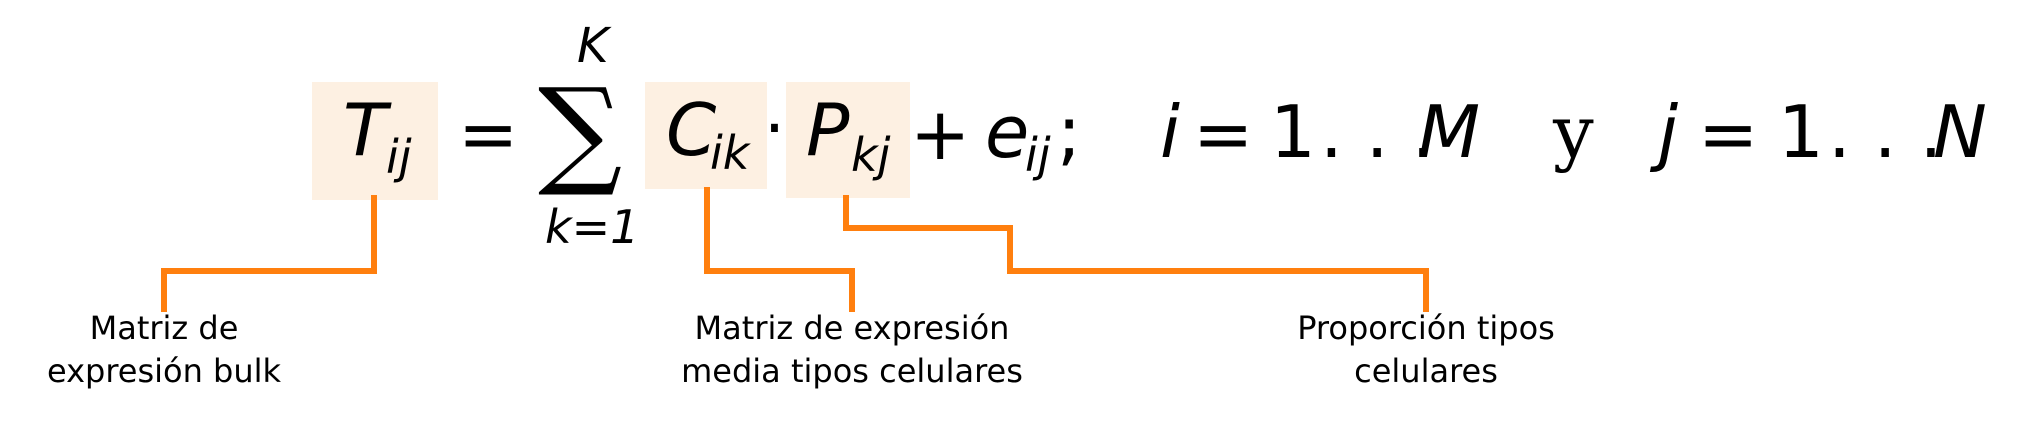 The height and width of the screenshot is (422, 2029). Describe the element at coordinates (1885, 132) in the screenshot. I see `range-j-dots: . . .` at that location.